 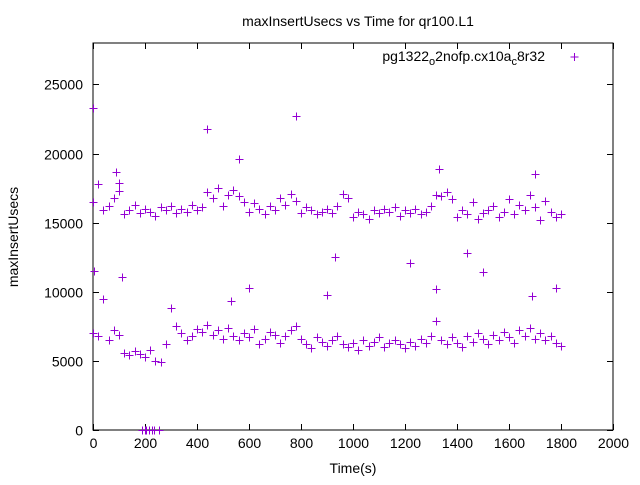 What do you see at coordinates (63, 155) in the screenshot?
I see `y-tick-label: 20000` at bounding box center [63, 155].